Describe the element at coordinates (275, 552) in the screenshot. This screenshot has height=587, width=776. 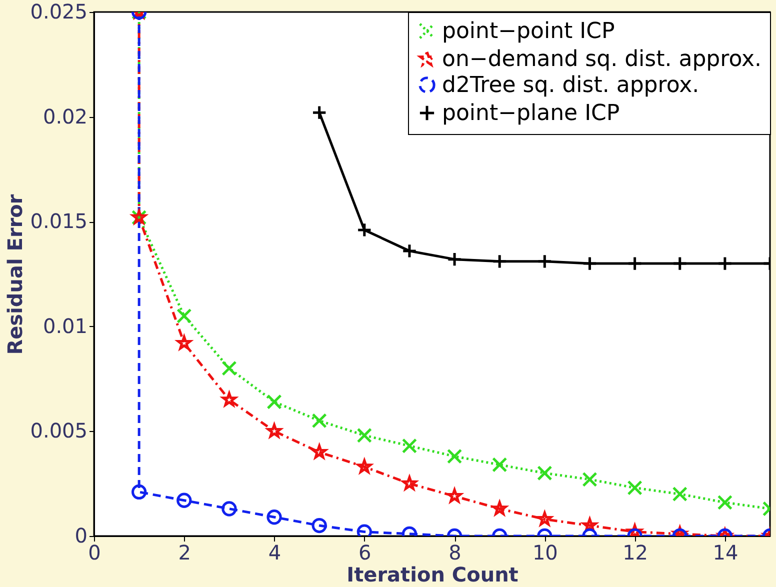
I see `x-tick-label: 4` at that location.